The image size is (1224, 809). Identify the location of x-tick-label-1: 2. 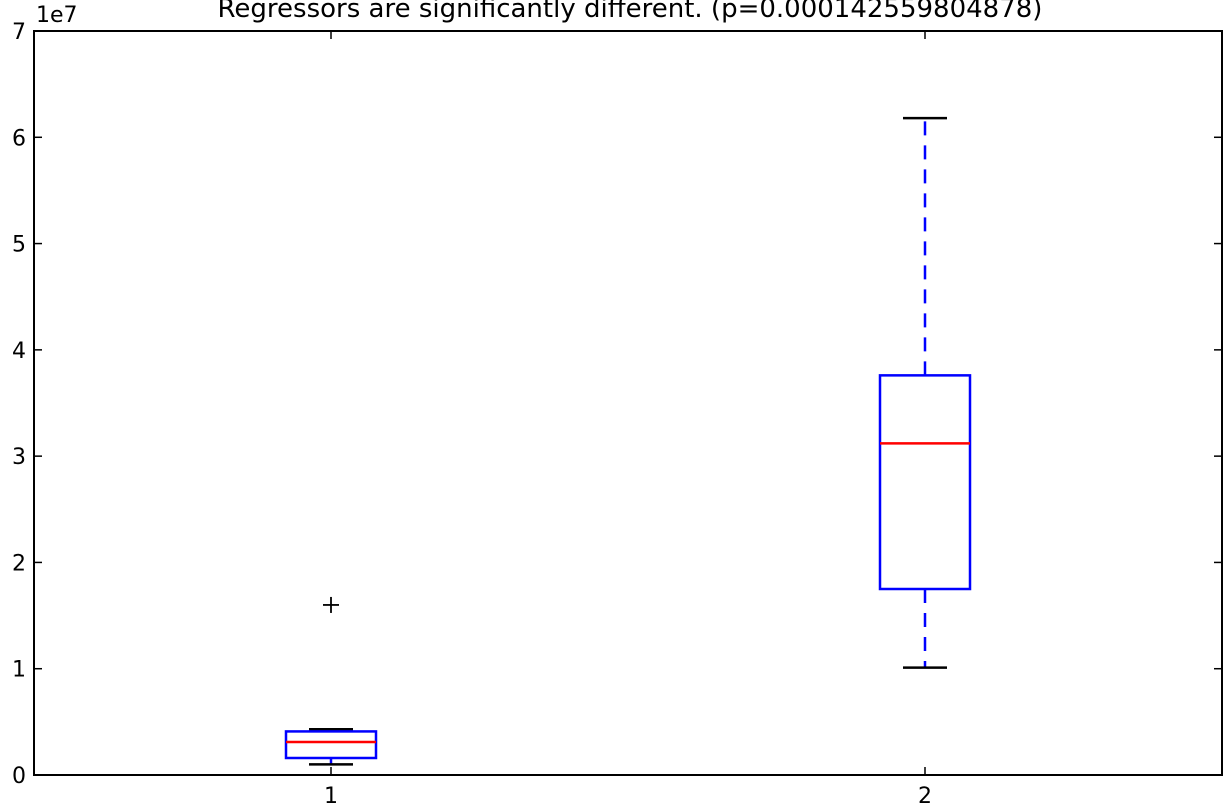
(925, 796).